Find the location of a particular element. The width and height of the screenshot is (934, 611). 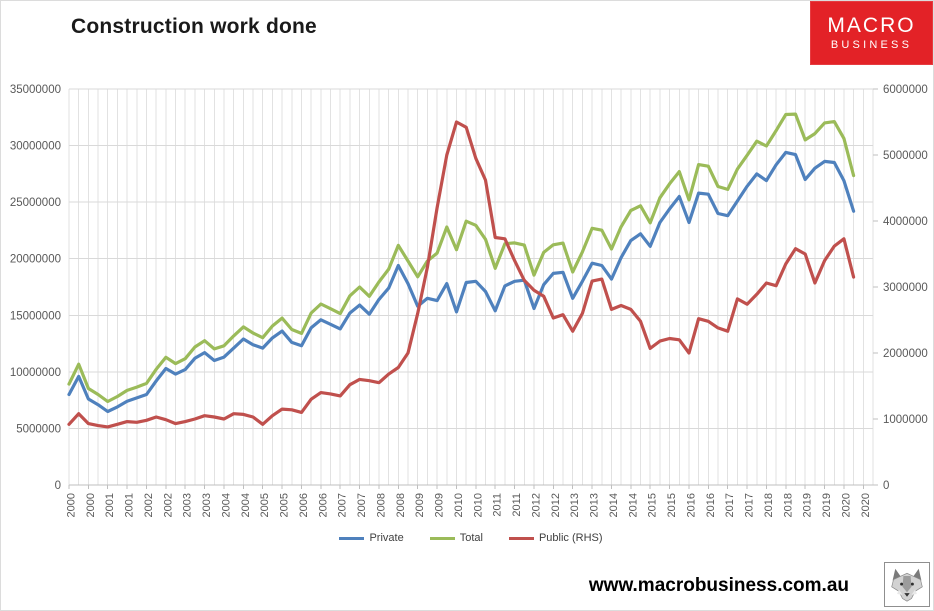

logo-text-business: BUSINESS is located at coordinates (871, 45).